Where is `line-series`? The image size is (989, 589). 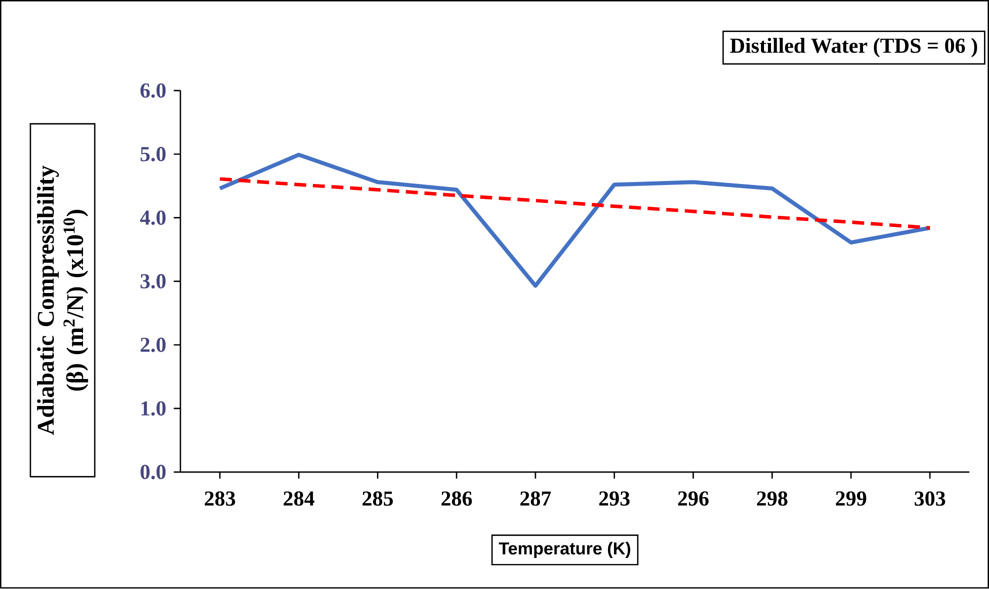 line-series is located at coordinates (575, 203).